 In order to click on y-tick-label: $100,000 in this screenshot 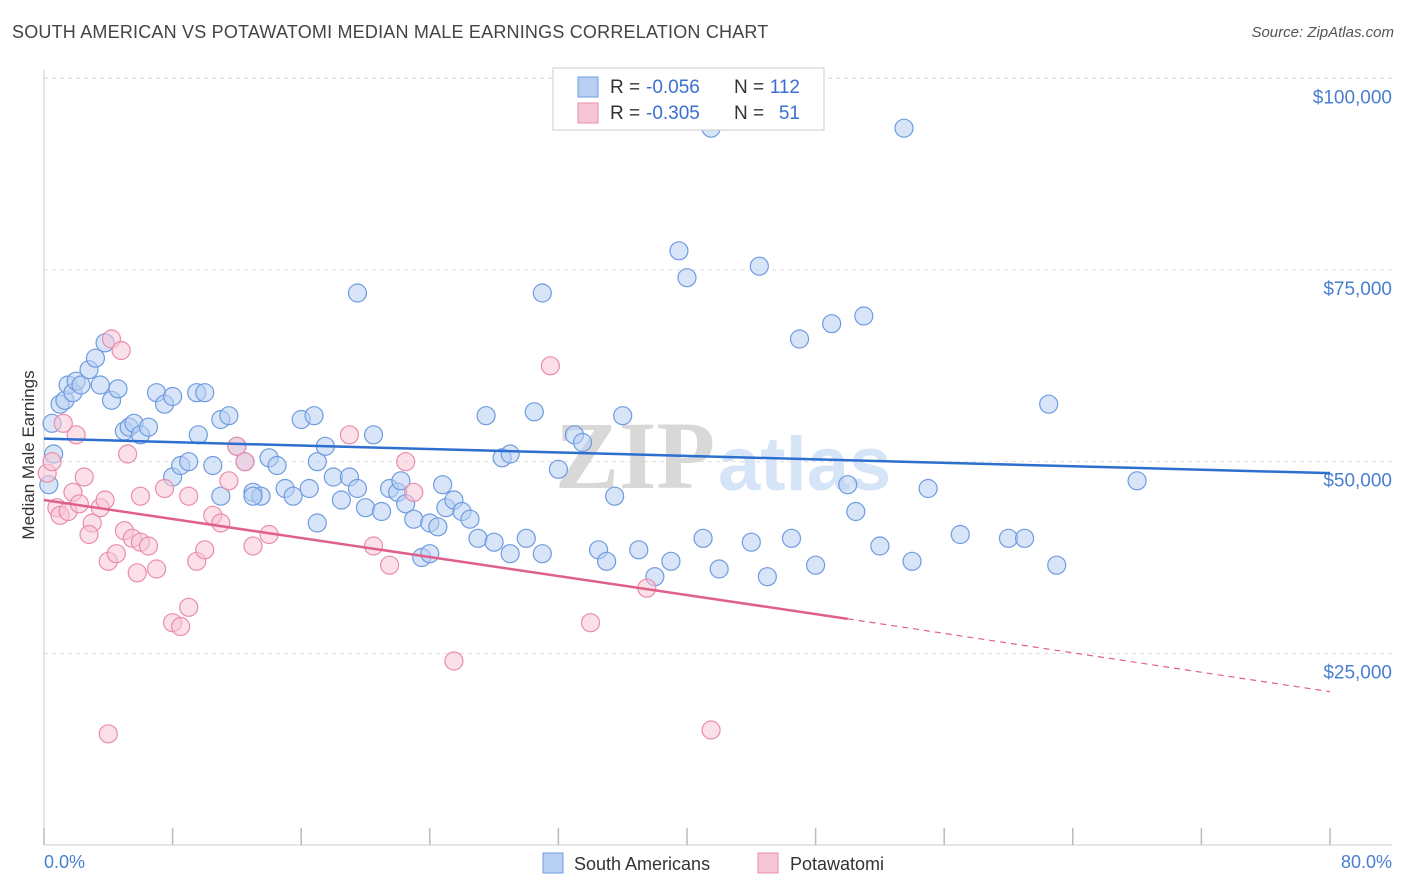, I will do `click(1352, 97)`.